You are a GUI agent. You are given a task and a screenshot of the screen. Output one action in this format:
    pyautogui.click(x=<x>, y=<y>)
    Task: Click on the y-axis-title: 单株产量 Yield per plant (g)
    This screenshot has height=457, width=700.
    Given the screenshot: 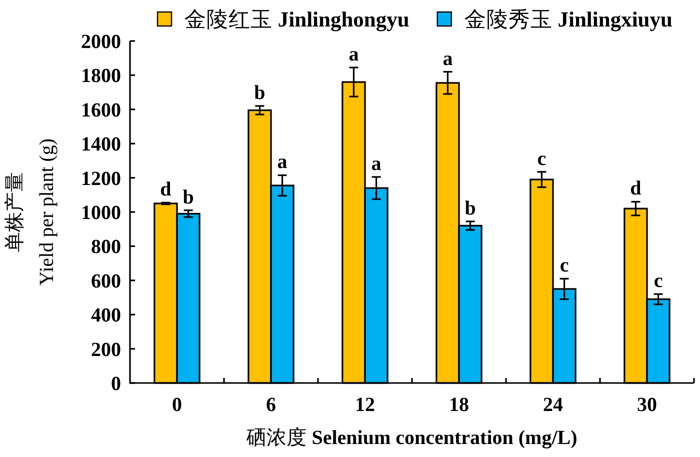 What is the action you would take?
    pyautogui.click(x=31, y=212)
    